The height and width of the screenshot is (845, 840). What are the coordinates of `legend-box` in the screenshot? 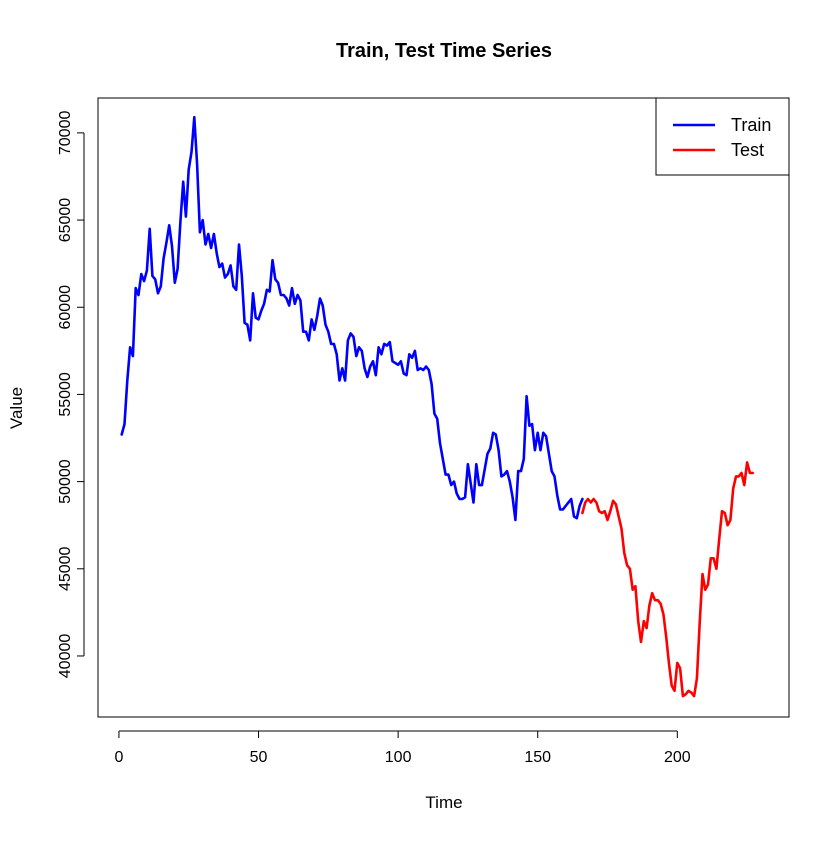 It's located at (722, 136).